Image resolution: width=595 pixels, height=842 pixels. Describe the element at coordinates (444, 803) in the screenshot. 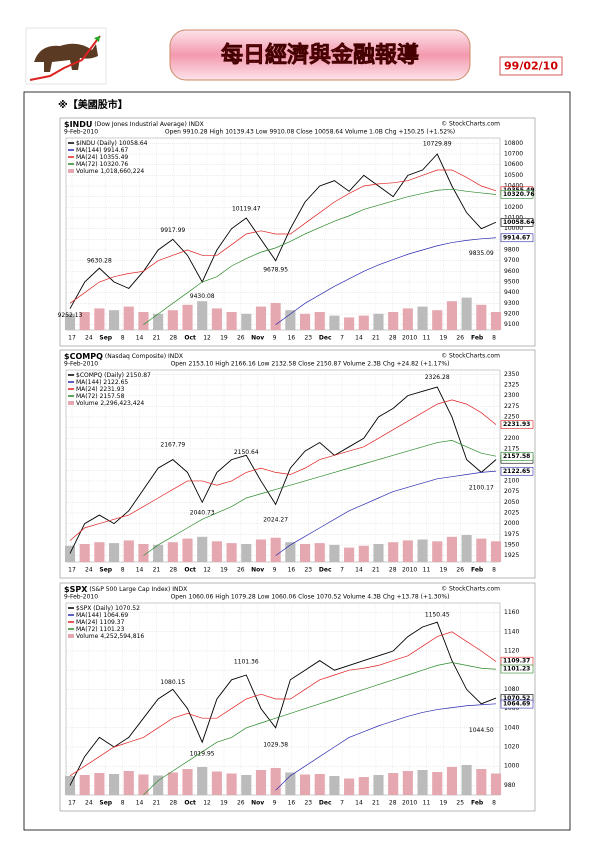

I see `x-tick-label: 19` at that location.